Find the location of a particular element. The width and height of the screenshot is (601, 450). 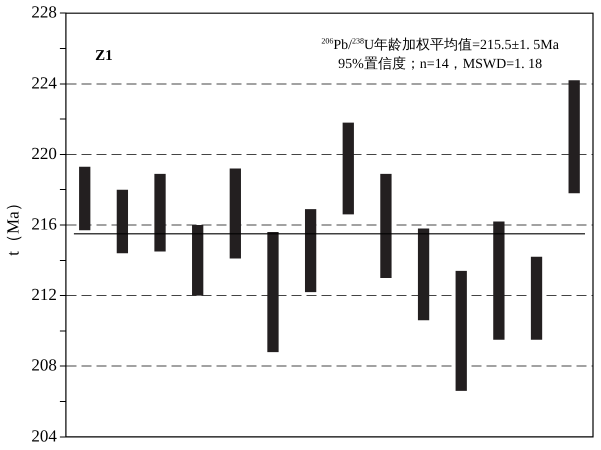

annotation: Z1 is located at coordinates (104, 56).